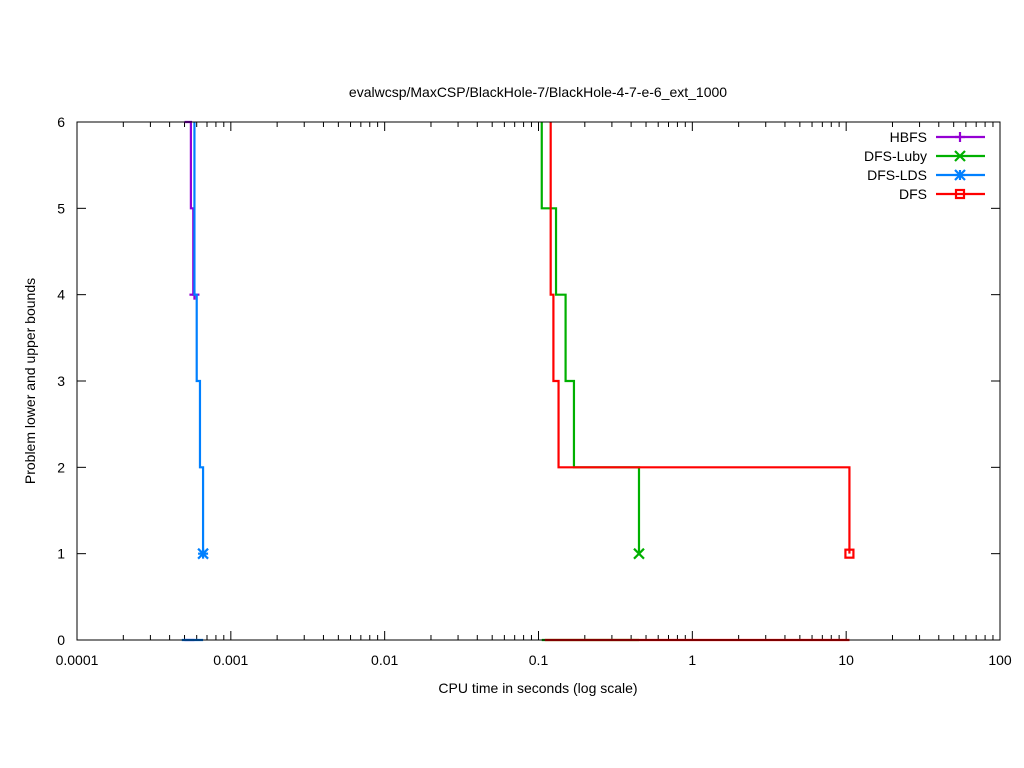  I want to click on y-tick-label: 6, so click(61, 122).